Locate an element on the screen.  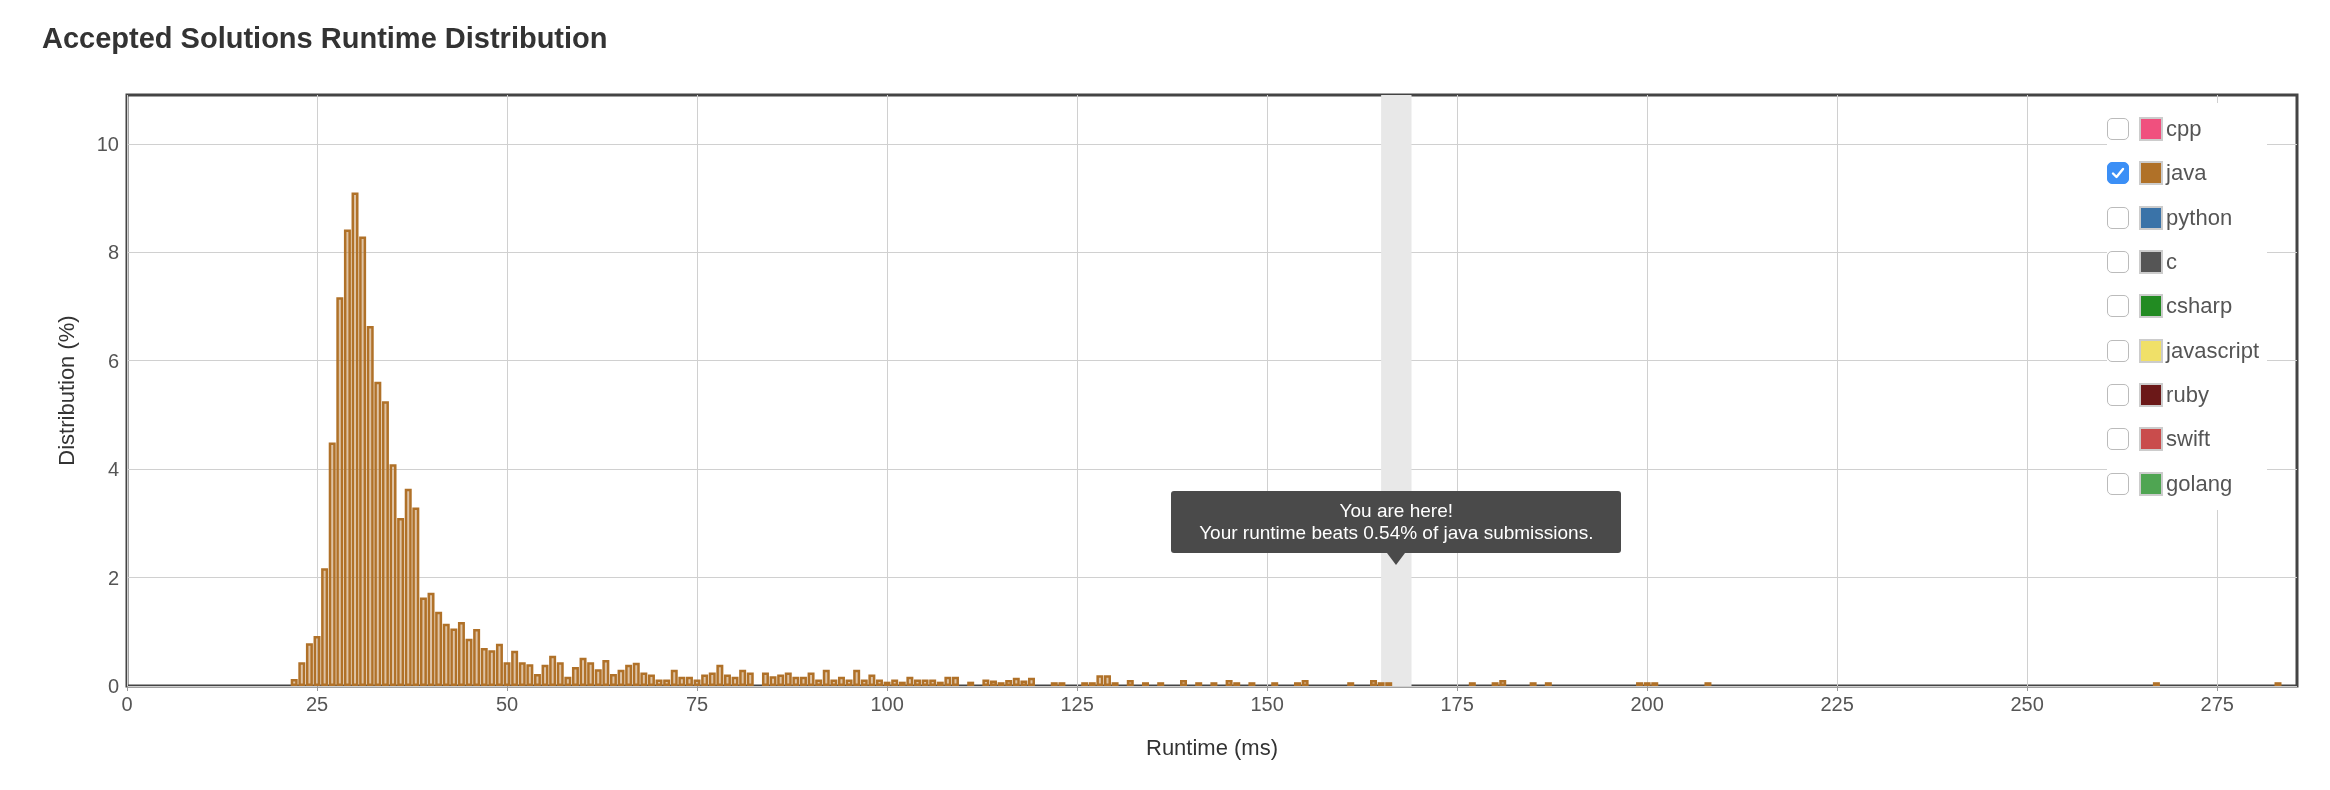
x-tick-label: 50 is located at coordinates (507, 704).